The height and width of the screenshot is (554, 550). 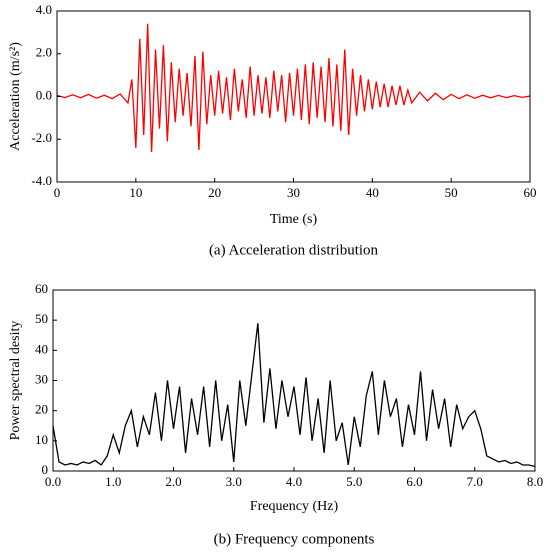 What do you see at coordinates (57, 192) in the screenshot?
I see `x-tick-label: 0` at bounding box center [57, 192].